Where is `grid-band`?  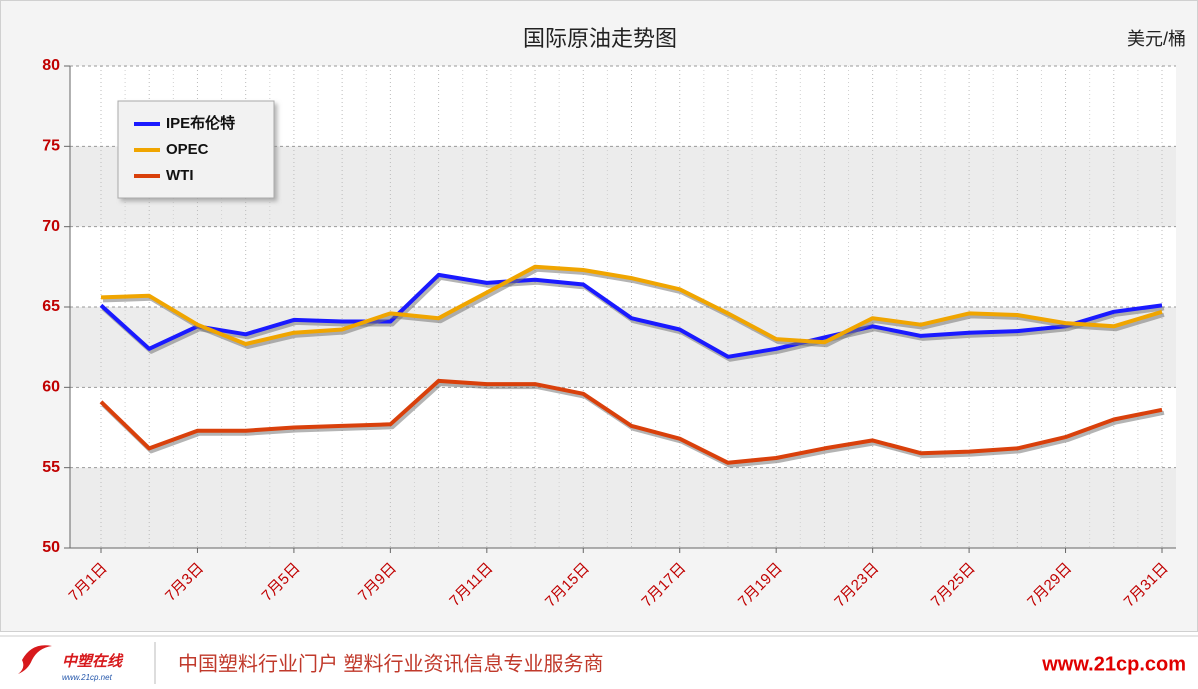 grid-band is located at coordinates (623, 507).